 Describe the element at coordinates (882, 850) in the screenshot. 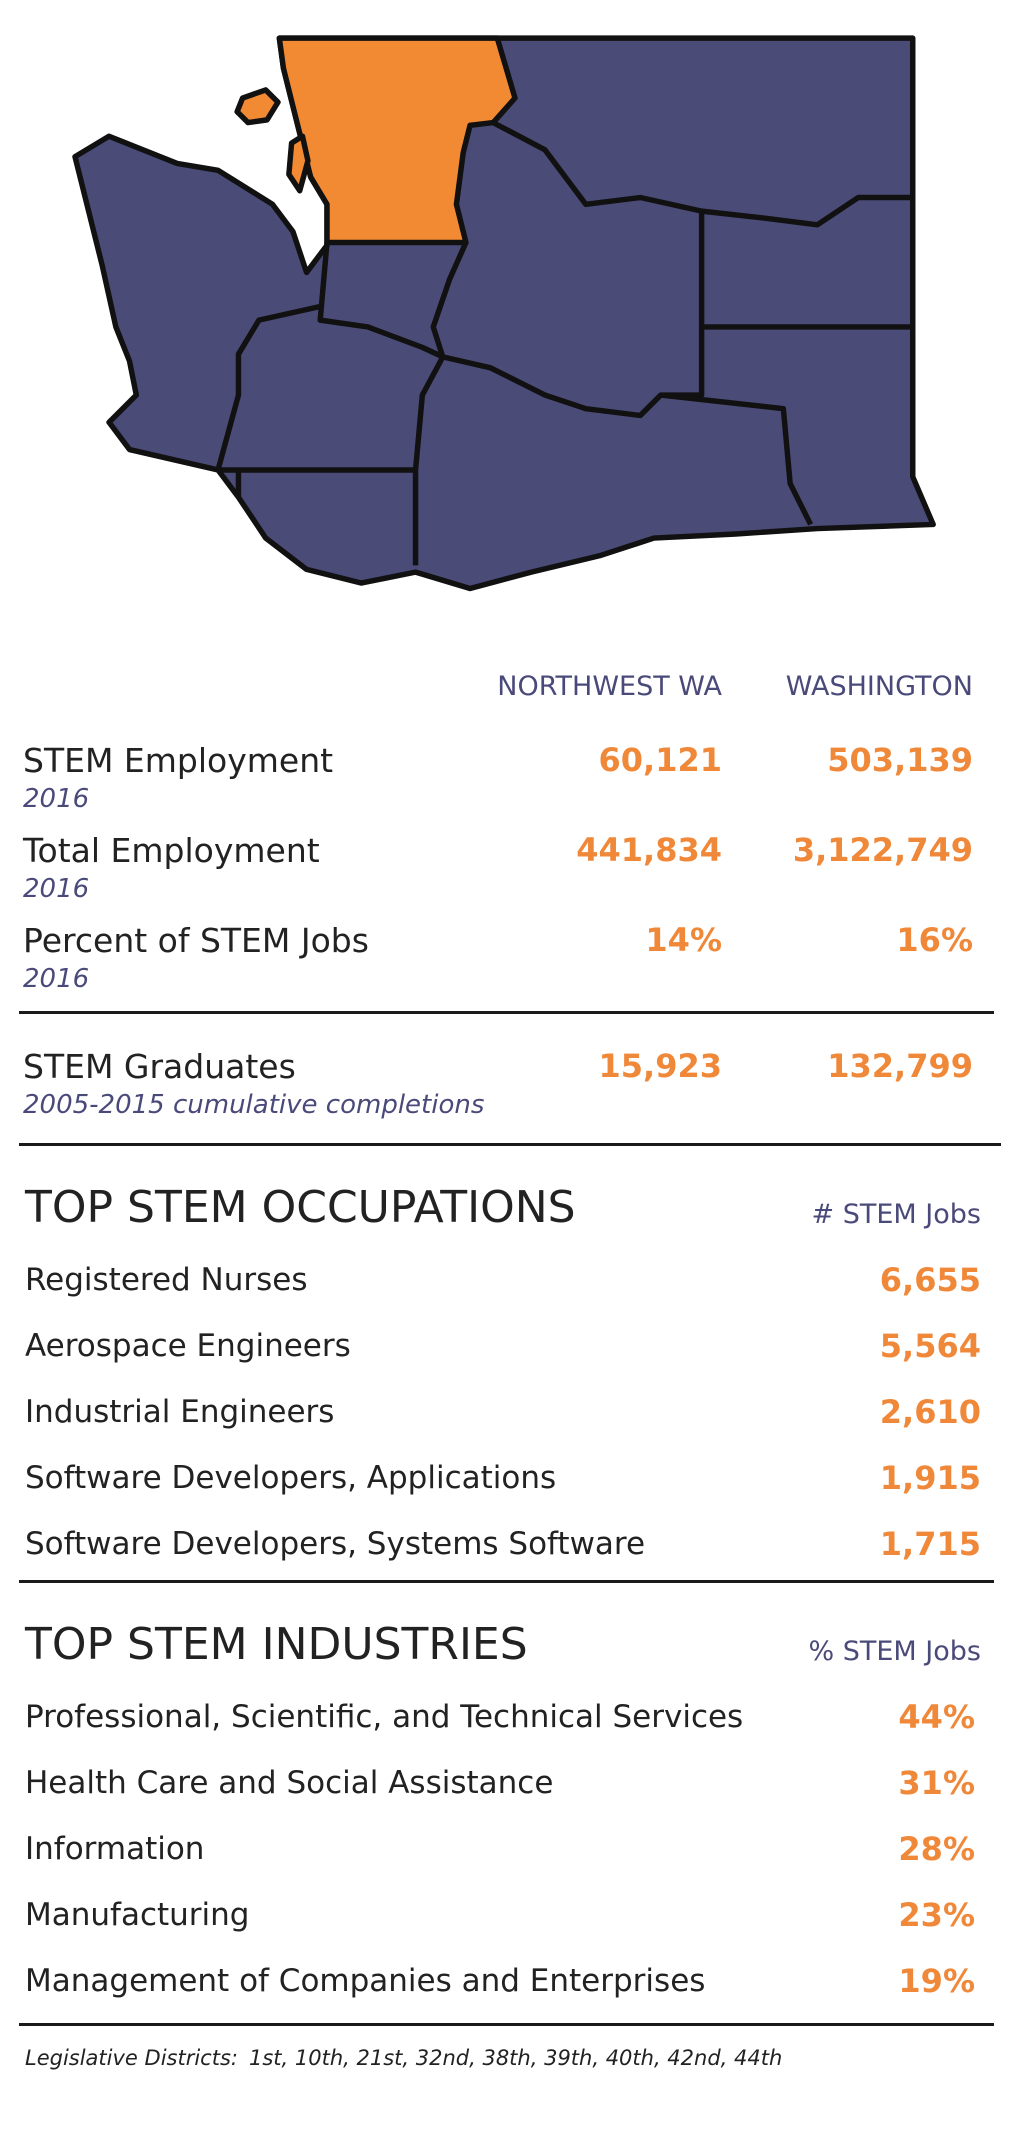

I see `stat-value: 3,122,749` at that location.